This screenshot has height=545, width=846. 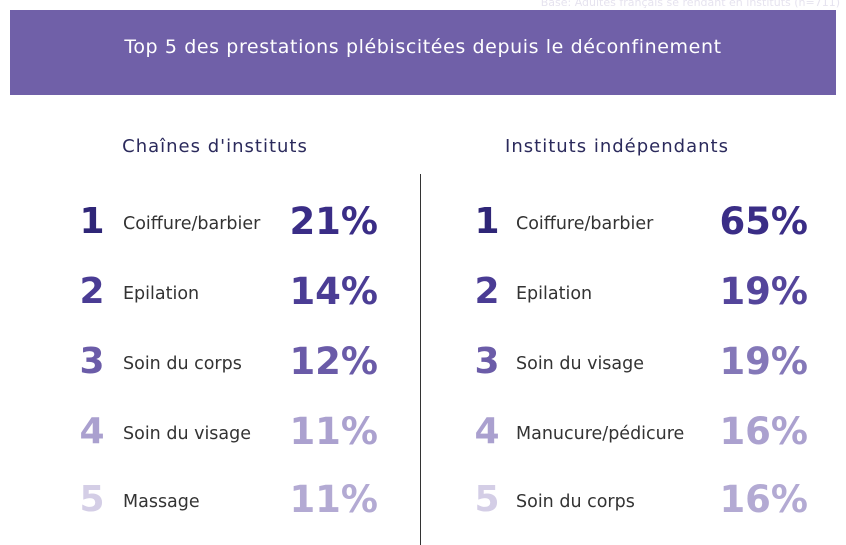 I want to click on item-value: 12%, so click(x=333, y=361).